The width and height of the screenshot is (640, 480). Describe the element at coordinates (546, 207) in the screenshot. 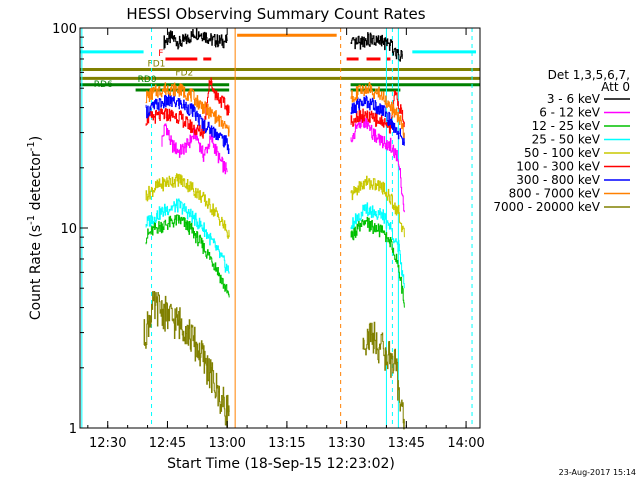

I see `legend-label-8: 7000 - 20000 keV` at that location.